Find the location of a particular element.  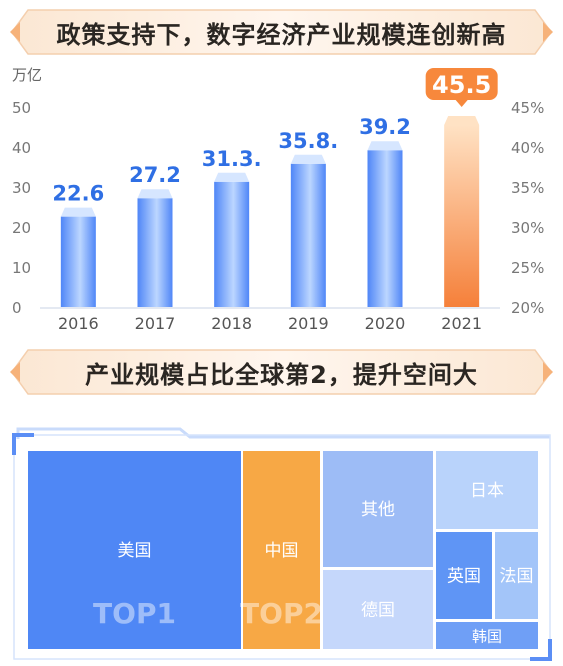

treemap-cell-6: 法国 is located at coordinates (516, 575).